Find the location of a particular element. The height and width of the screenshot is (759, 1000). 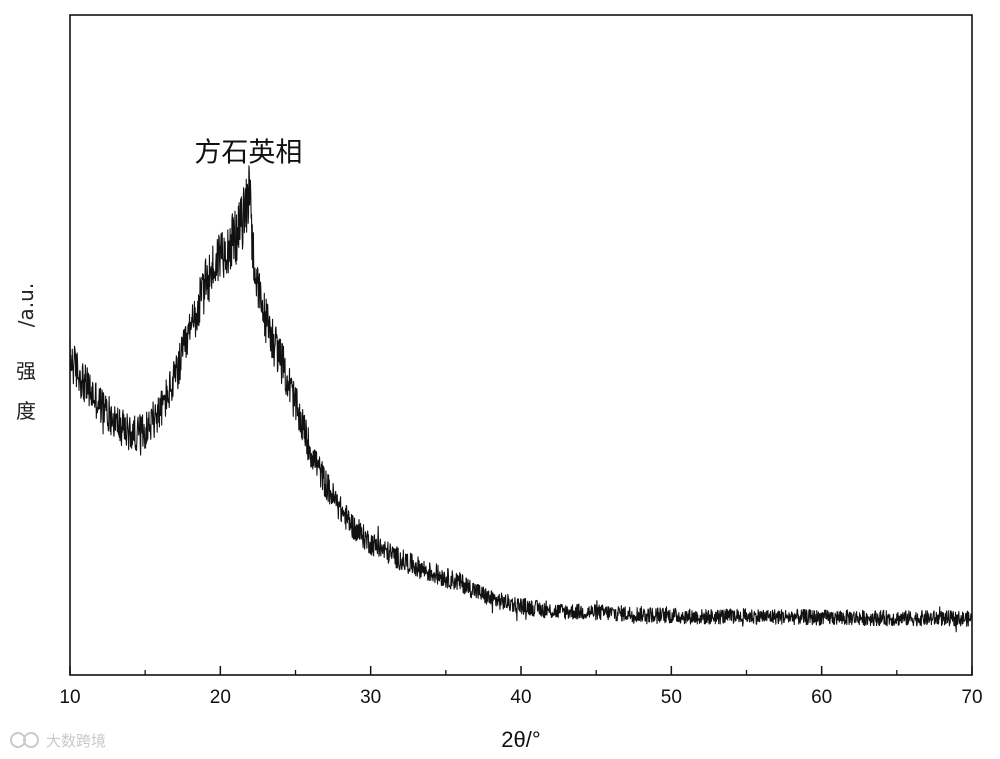

x-axis-ticks is located at coordinates (521, 670).